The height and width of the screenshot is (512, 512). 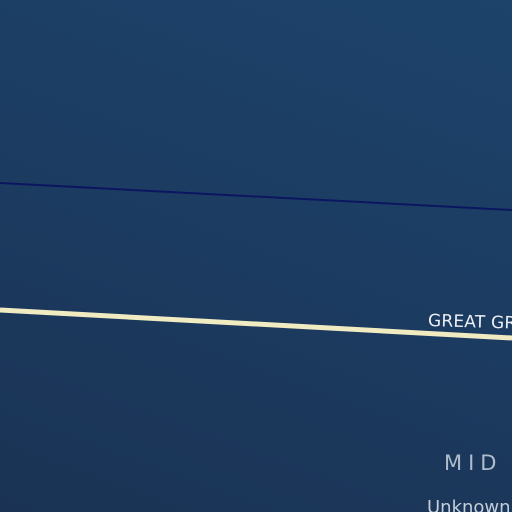 I want to click on boundary-line, so click(x=256, y=196).